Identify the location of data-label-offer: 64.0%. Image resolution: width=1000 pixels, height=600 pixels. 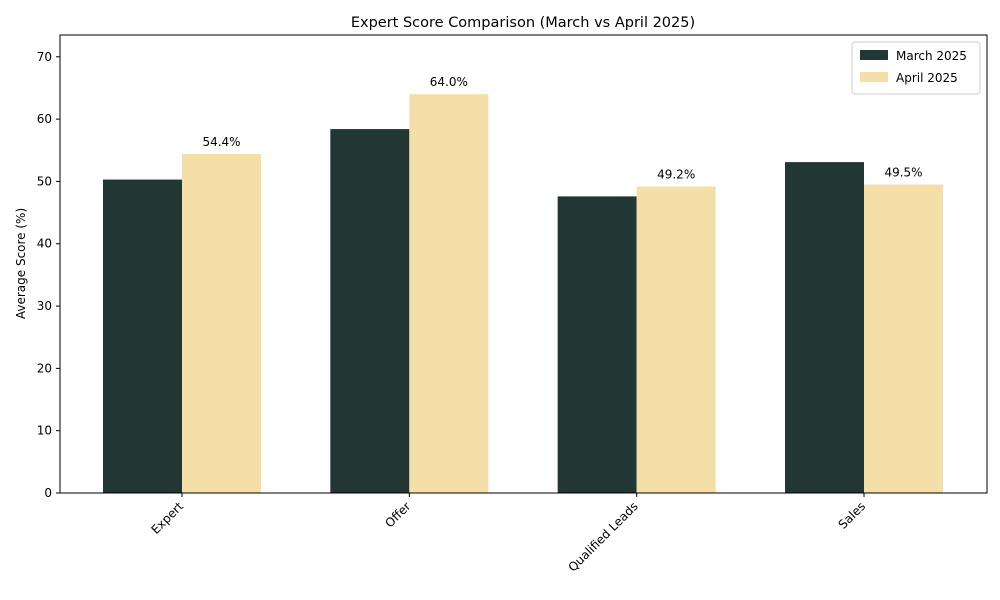
(449, 82).